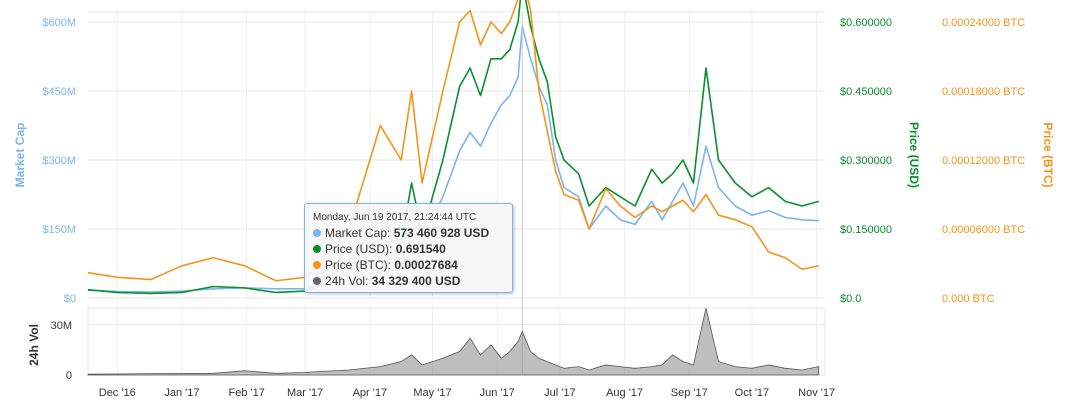  I want to click on x-tick-label: Mar '17, so click(305, 393).